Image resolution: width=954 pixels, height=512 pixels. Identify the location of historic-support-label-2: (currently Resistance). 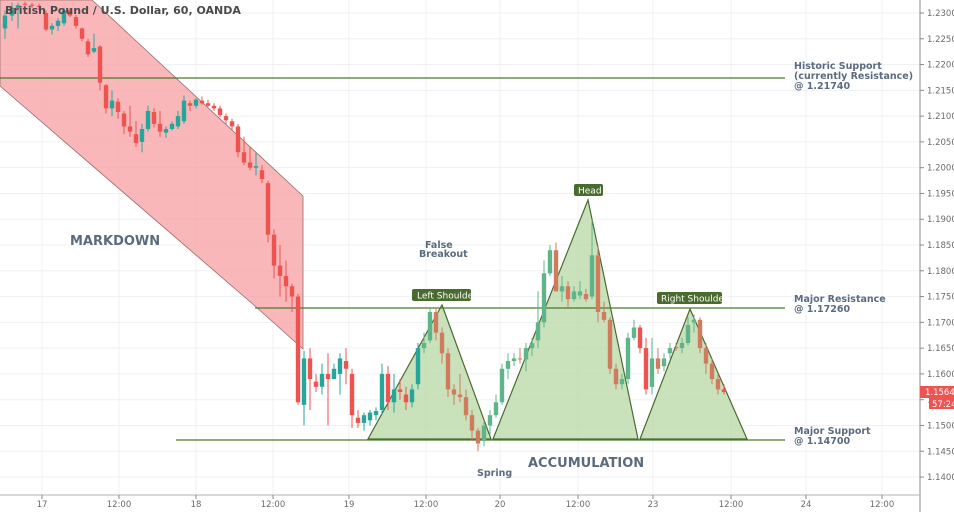
(853, 76).